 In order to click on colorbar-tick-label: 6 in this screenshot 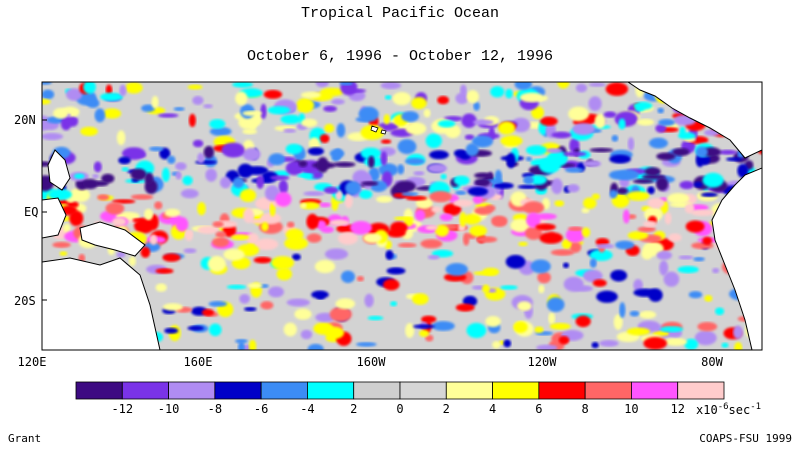, I will do `click(539, 409)`.